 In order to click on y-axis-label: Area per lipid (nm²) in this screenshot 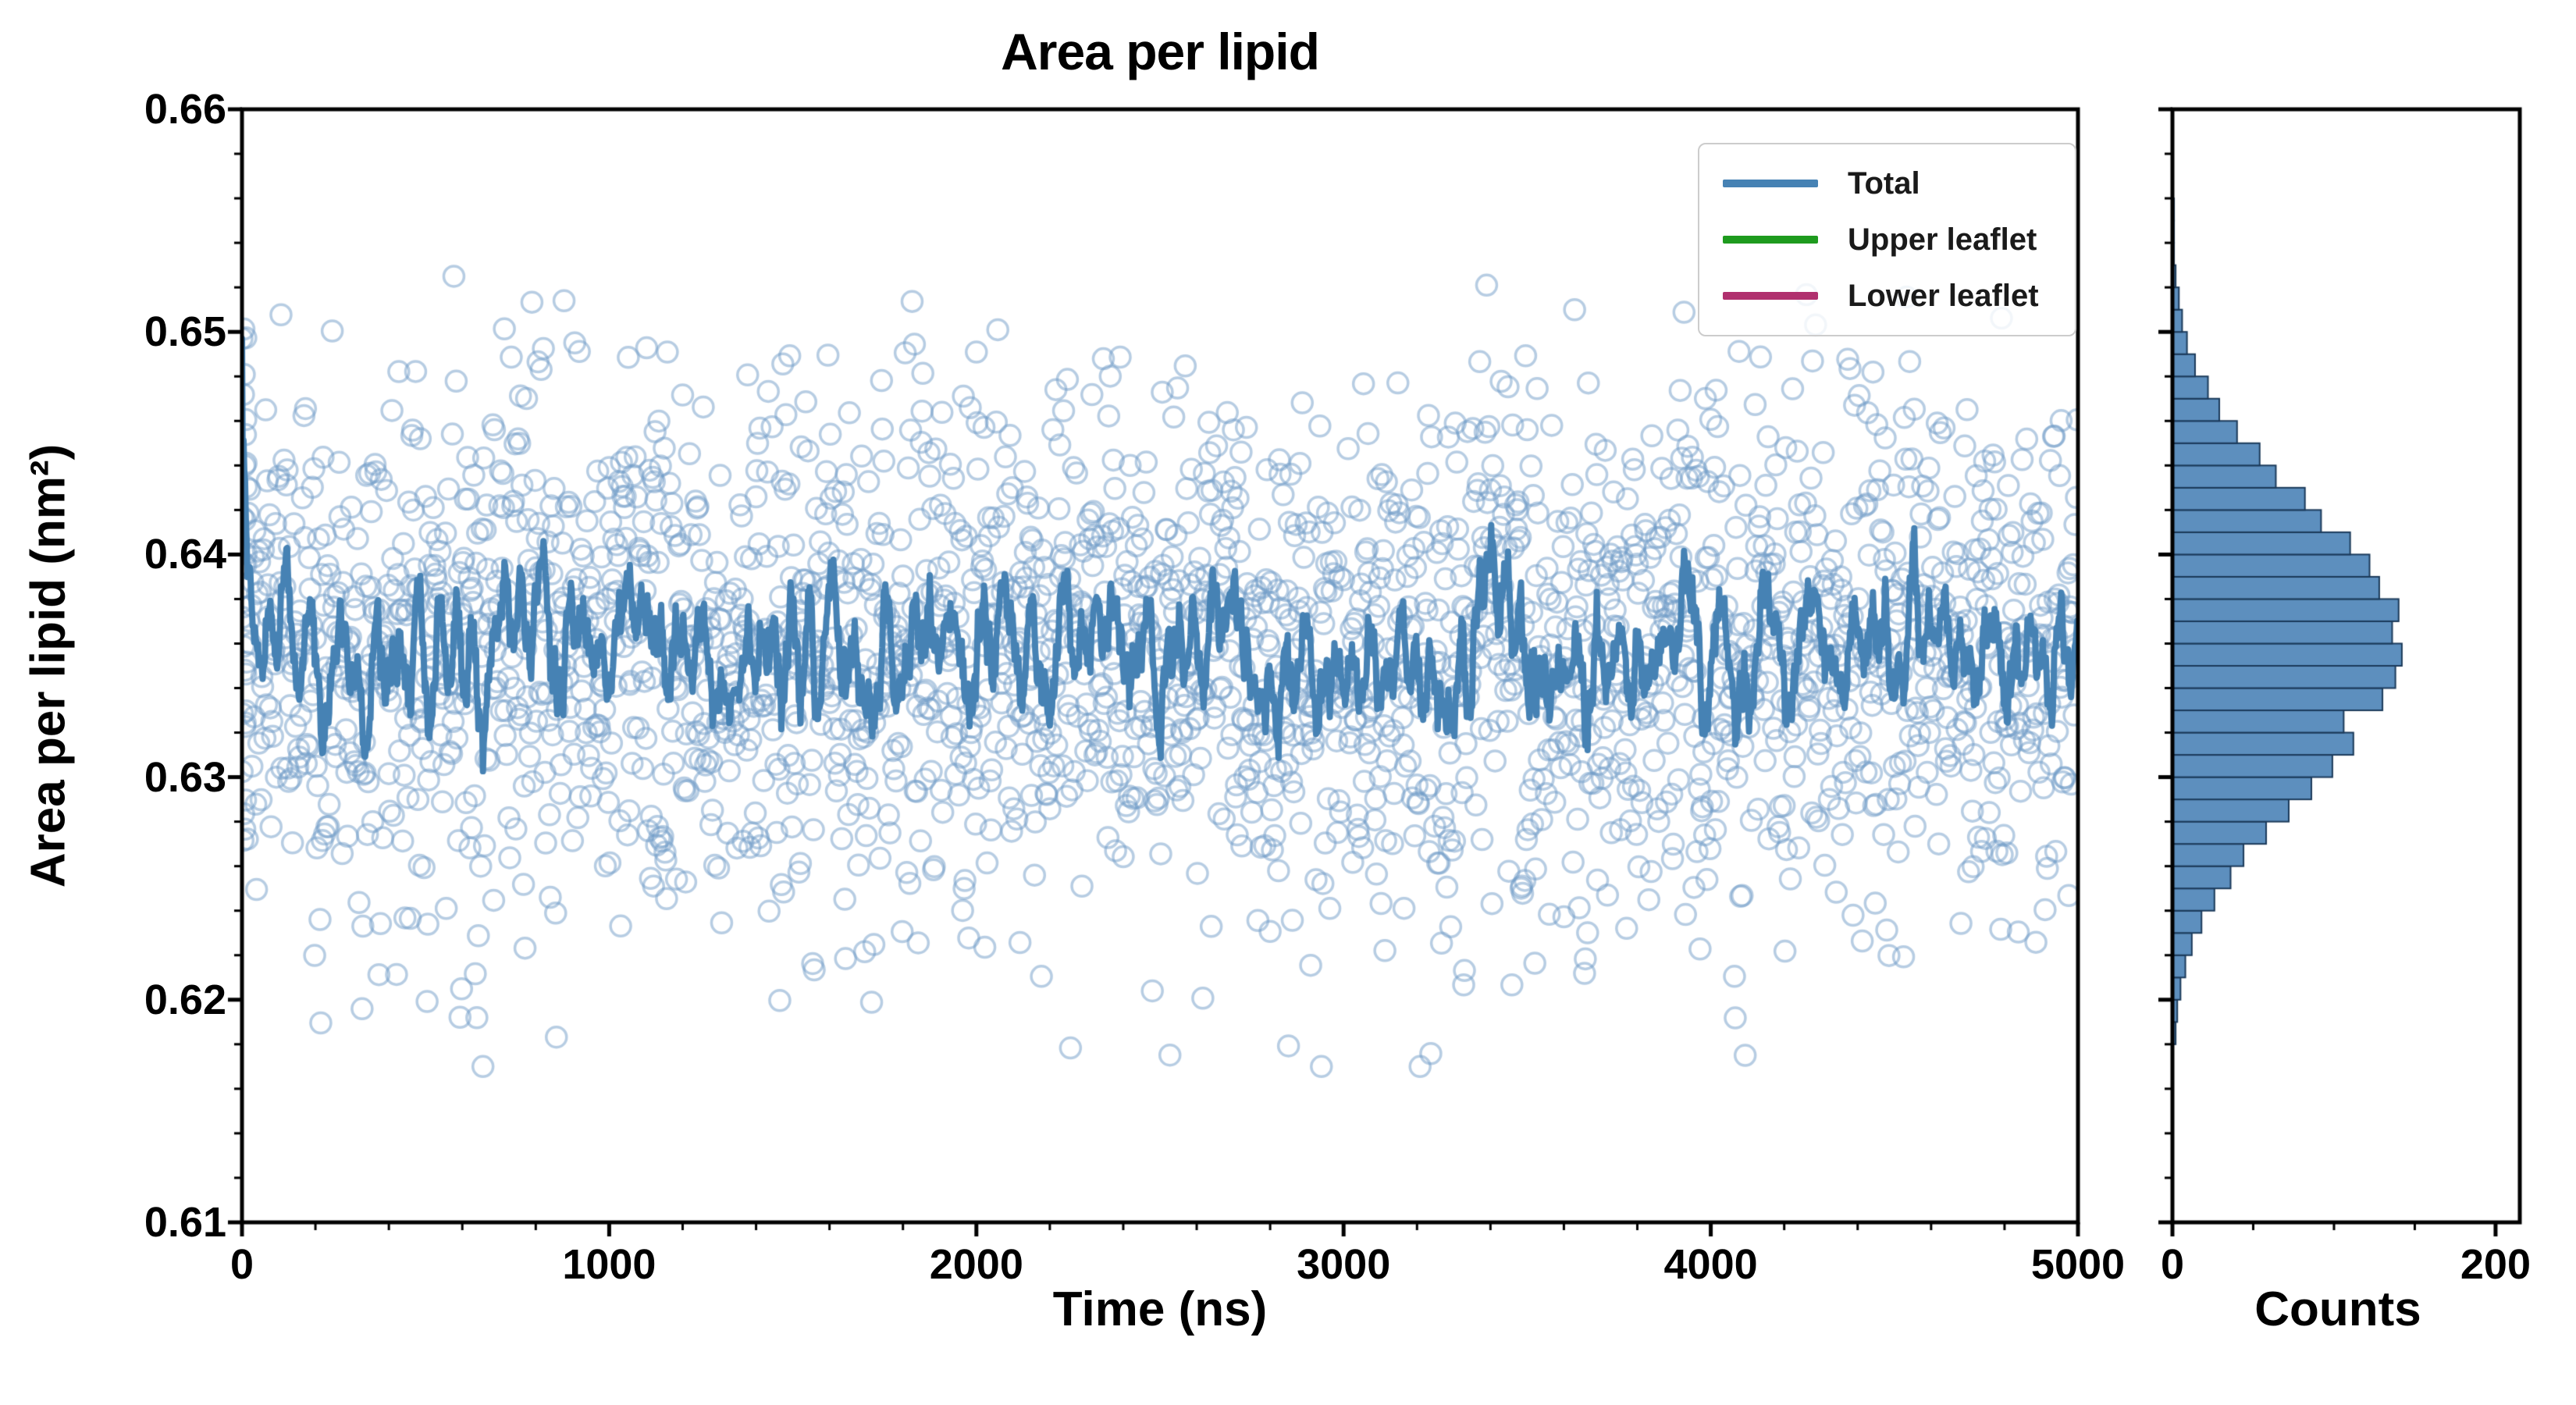, I will do `click(48, 665)`.